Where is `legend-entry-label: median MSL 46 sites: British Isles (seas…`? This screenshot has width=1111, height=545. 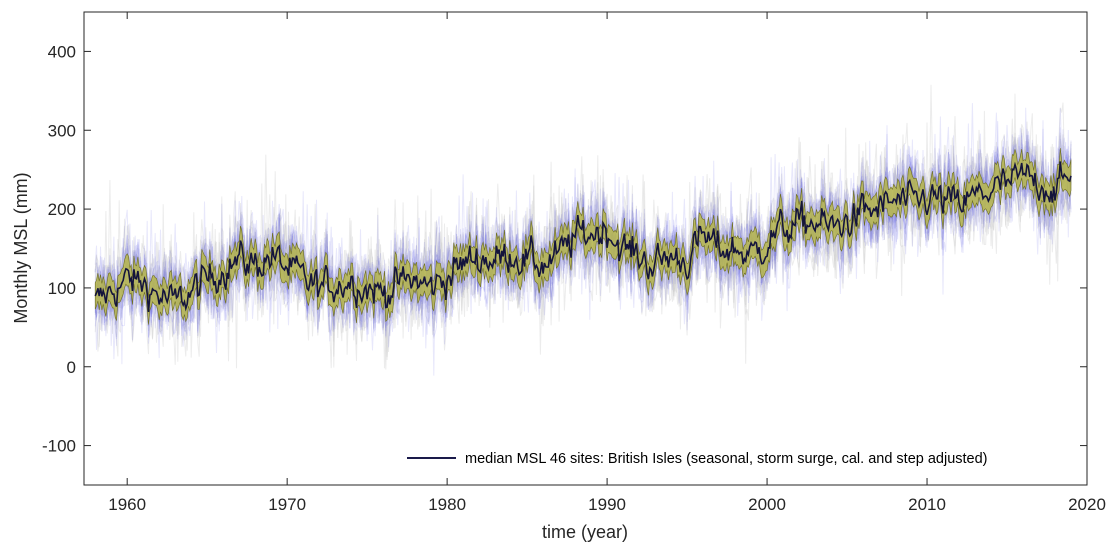
legend-entry-label: median MSL 46 sites: British Isles (seas… is located at coordinates (726, 459).